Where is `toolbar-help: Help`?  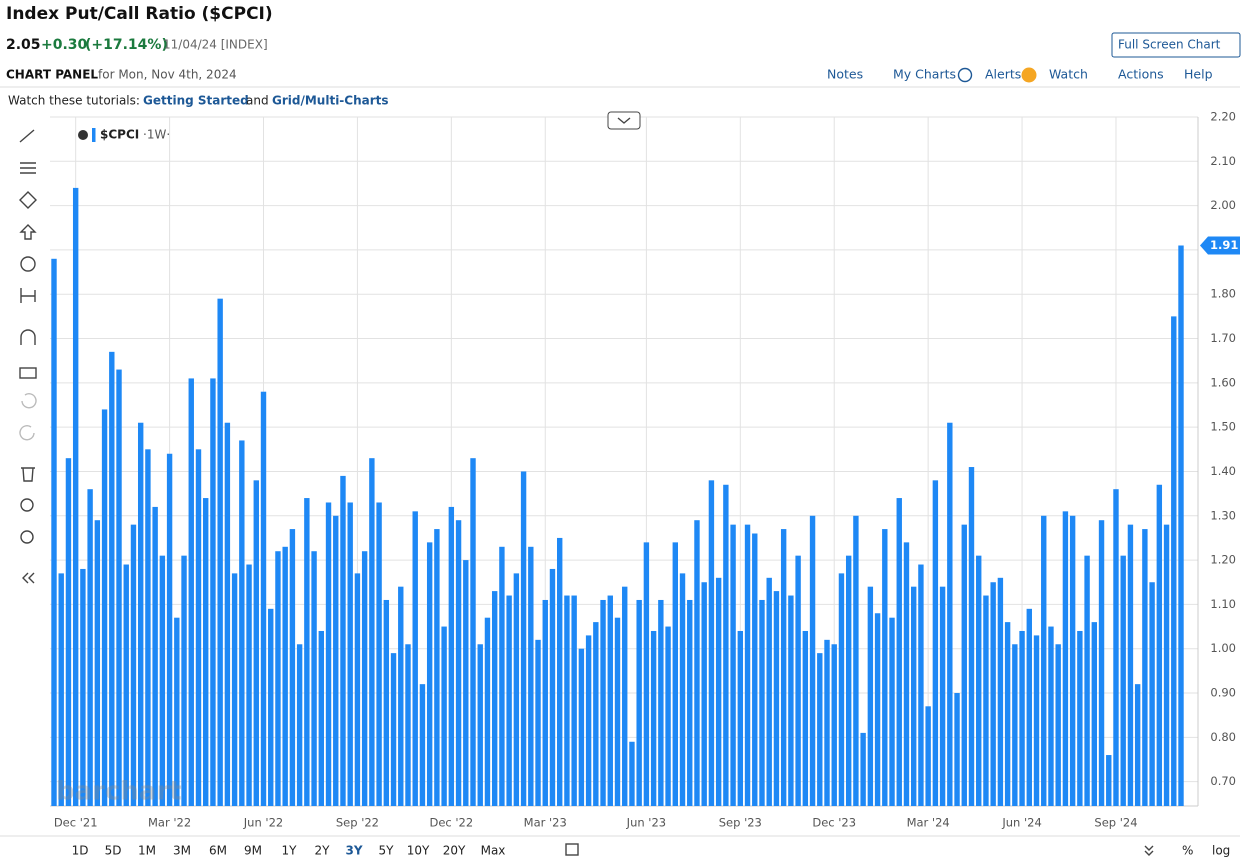 toolbar-help: Help is located at coordinates (1198, 74).